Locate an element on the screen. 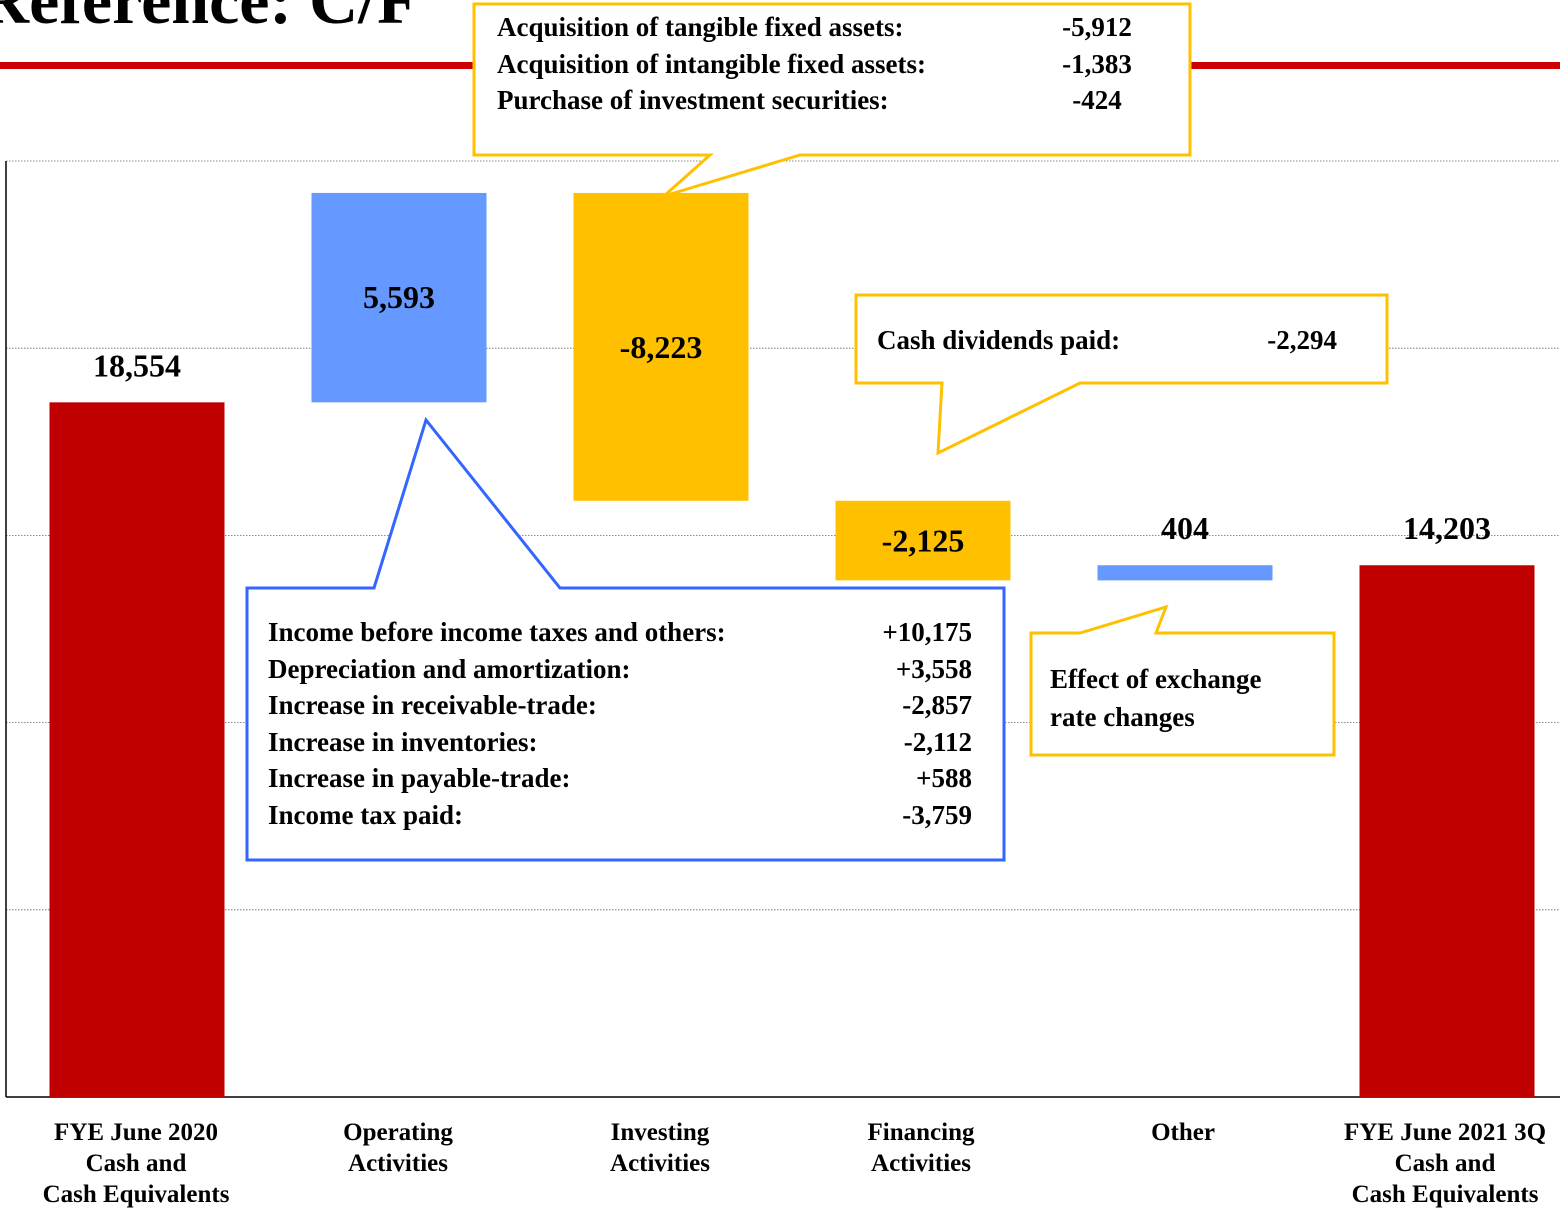 The image size is (1560, 1212). callout-value: +3,558 is located at coordinates (933, 668).